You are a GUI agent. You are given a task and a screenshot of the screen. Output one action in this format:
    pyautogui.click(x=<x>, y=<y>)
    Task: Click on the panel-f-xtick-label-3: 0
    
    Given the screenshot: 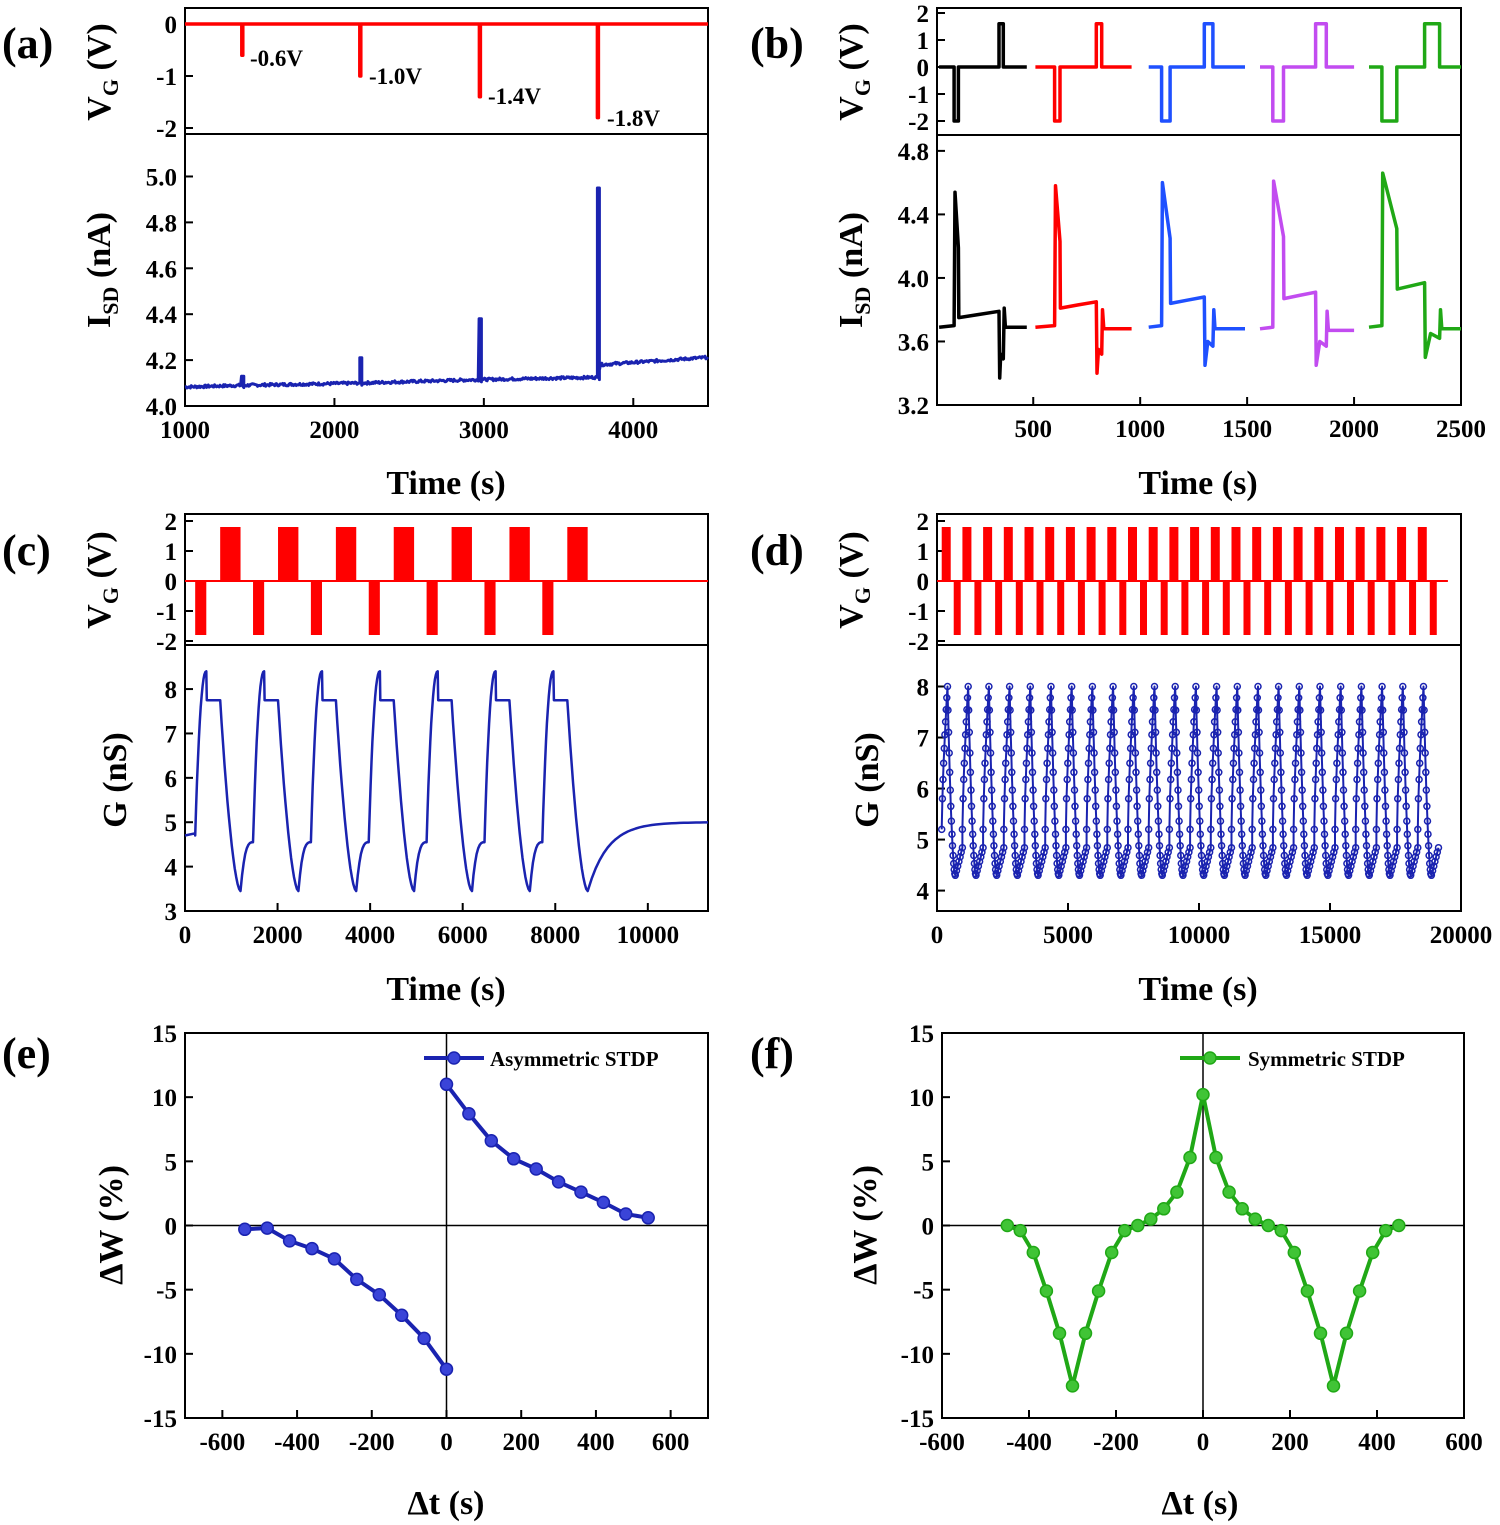 What is the action you would take?
    pyautogui.click(x=1203, y=1442)
    